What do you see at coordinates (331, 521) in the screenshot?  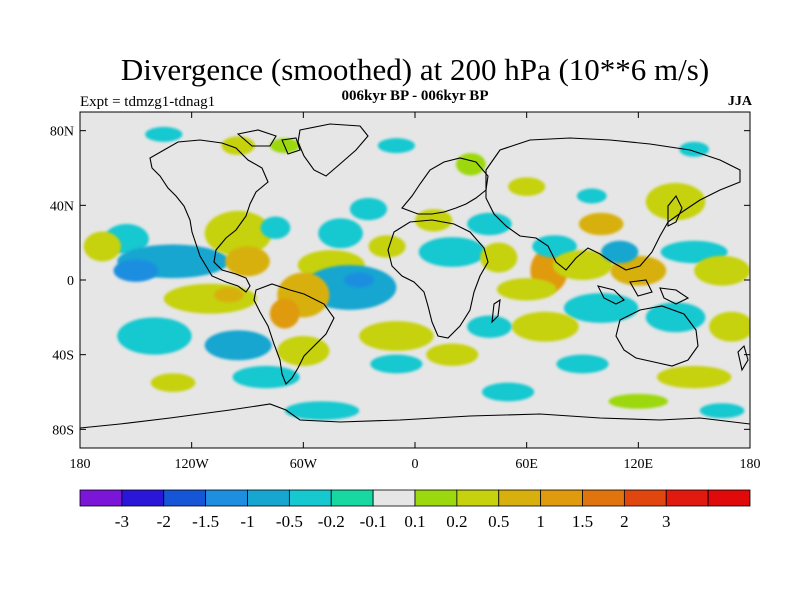 I see `colorbar-label: -0.2` at bounding box center [331, 521].